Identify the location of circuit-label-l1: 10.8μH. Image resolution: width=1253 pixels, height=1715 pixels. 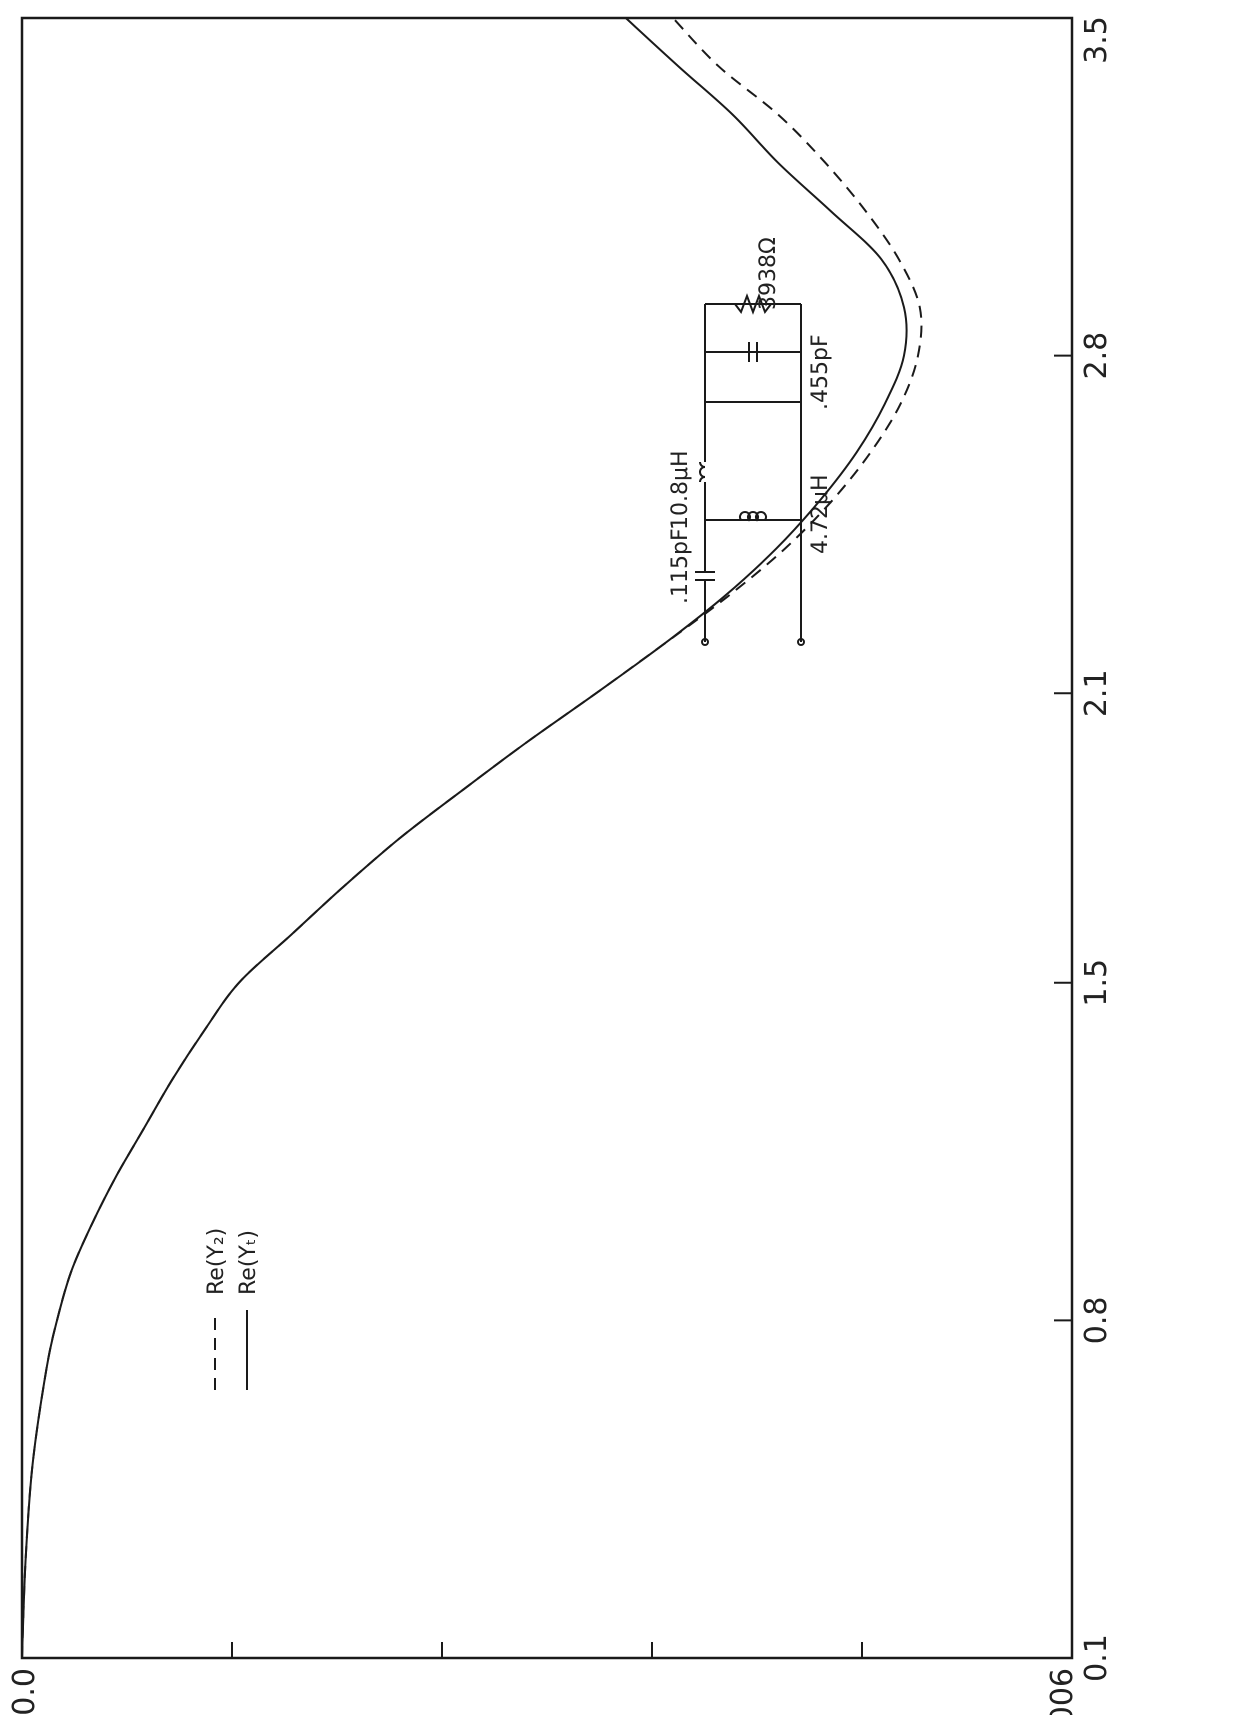
(680, 490).